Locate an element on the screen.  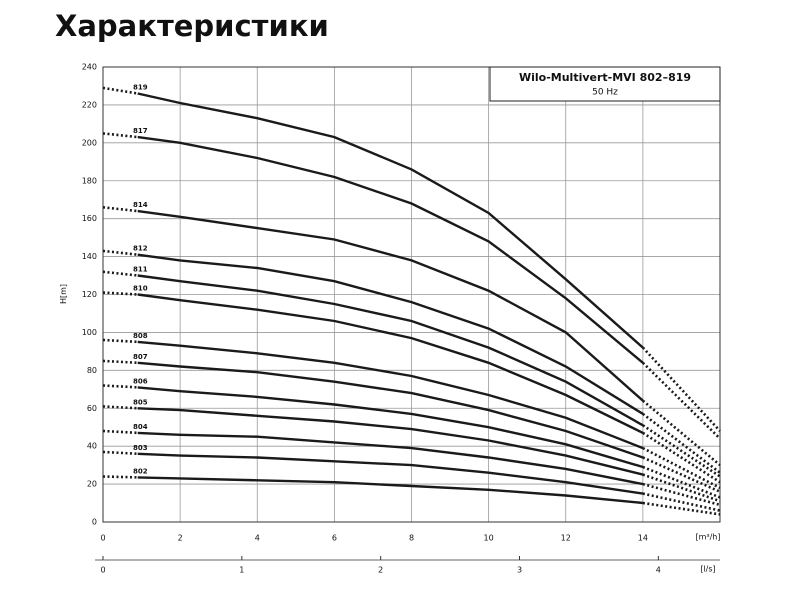
x2-tick-label: 2 is located at coordinates (380, 570).